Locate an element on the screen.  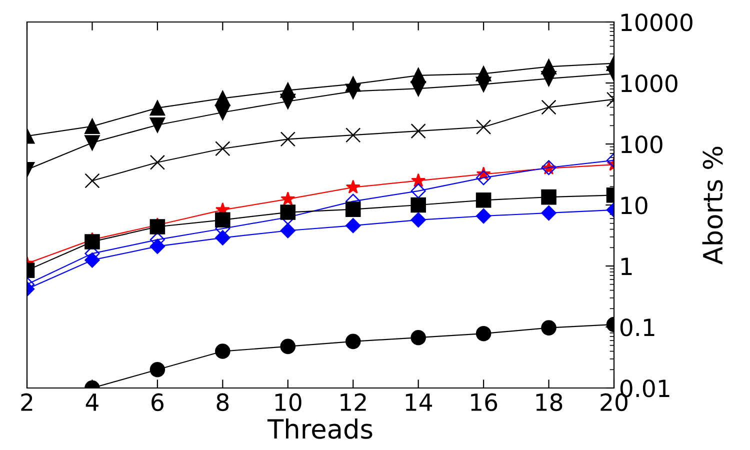
y-tick-label: 10 is located at coordinates (634, 205).